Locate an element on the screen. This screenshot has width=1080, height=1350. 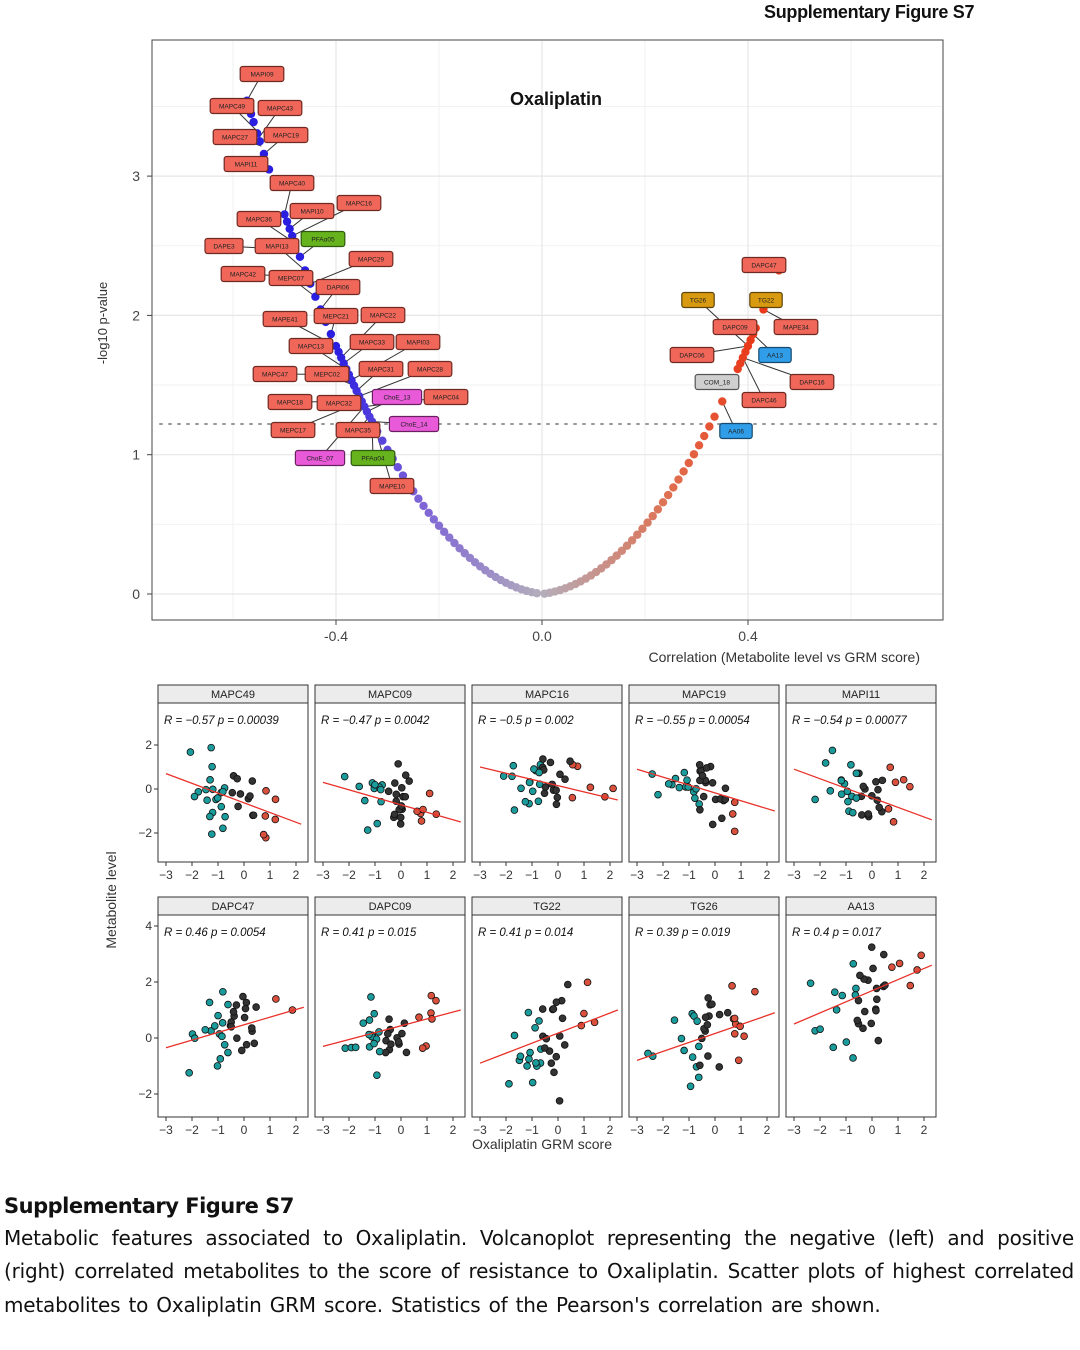
metabolite-label: PFAα05 is located at coordinates (323, 239).